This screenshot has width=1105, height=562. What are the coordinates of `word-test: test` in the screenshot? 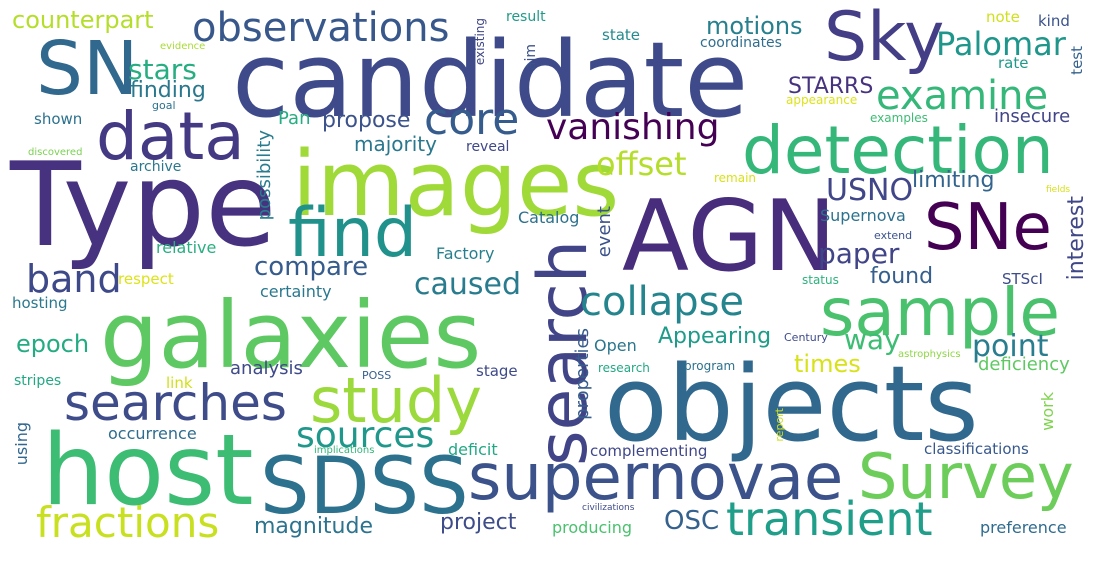 It's located at (1077, 60).